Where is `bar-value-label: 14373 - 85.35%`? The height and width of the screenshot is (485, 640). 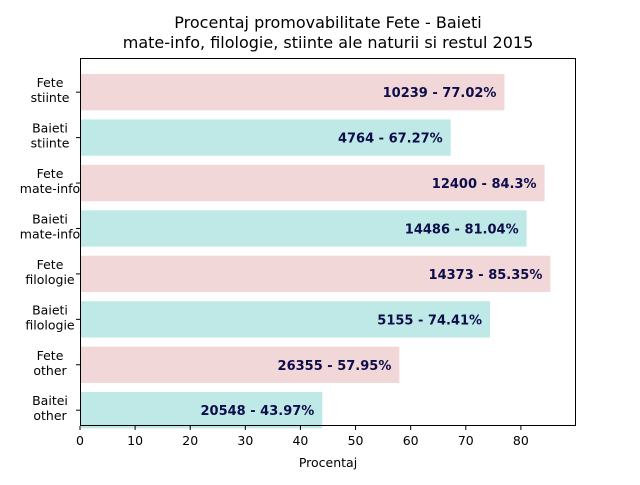 bar-value-label: 14373 - 85.35% is located at coordinates (486, 275).